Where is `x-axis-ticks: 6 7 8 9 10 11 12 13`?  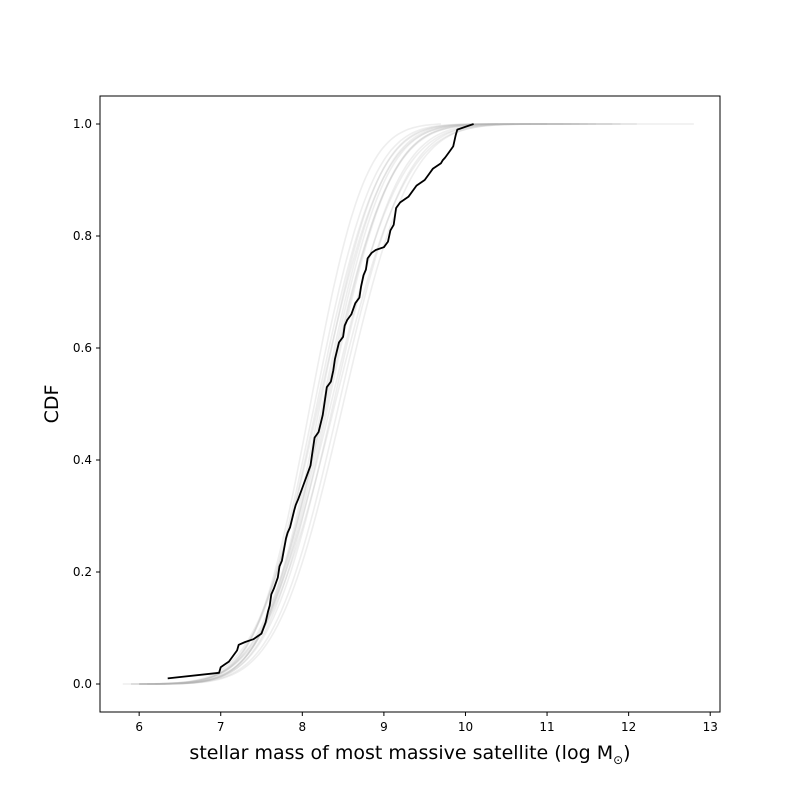 x-axis-ticks: 6 7 8 9 10 11 12 13 is located at coordinates (426, 723).